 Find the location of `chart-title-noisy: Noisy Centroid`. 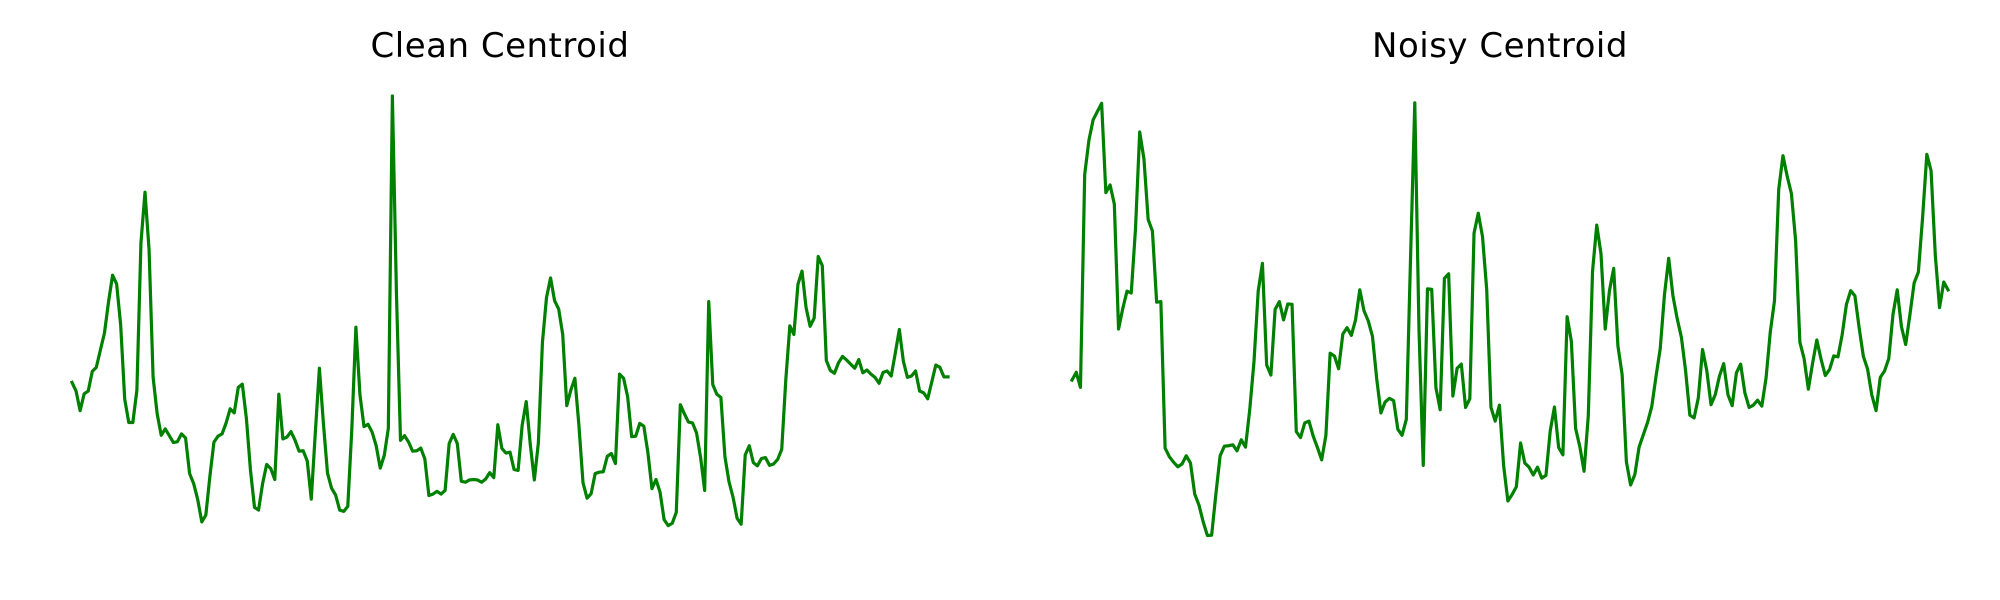

chart-title-noisy: Noisy Centroid is located at coordinates (1500, 46).